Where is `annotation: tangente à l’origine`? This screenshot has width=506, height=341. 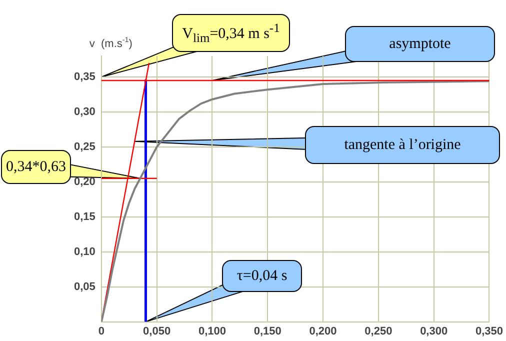 annotation: tangente à l’origine is located at coordinates (402, 145).